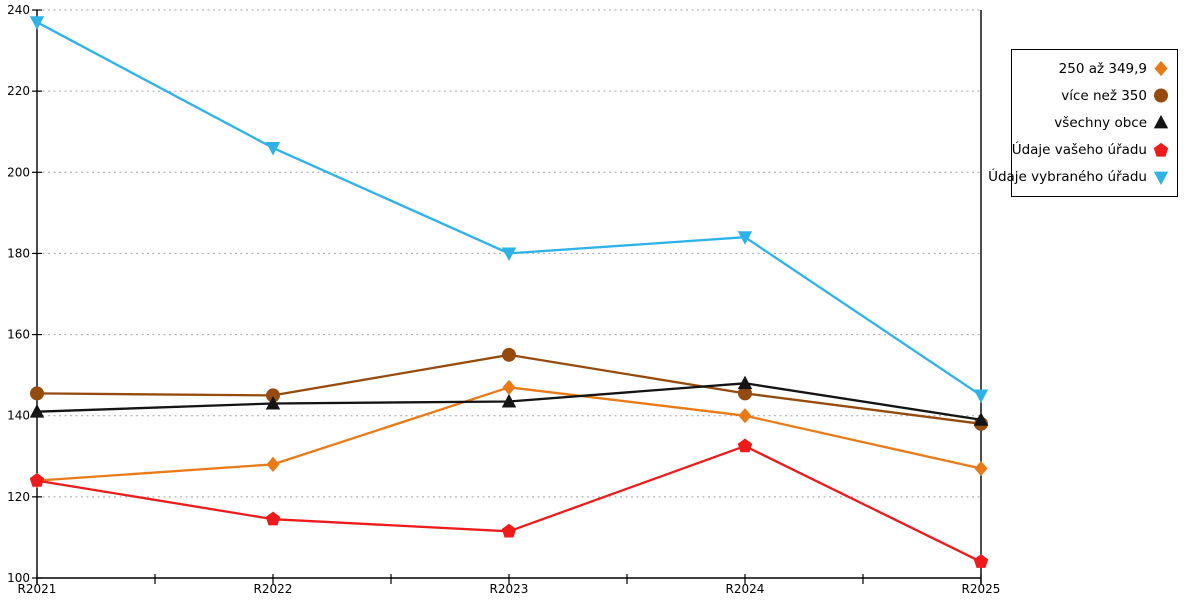 Image resolution: width=1200 pixels, height=600 pixels. Describe the element at coordinates (18, 253) in the screenshot. I see `y-tick-label: 180` at that location.